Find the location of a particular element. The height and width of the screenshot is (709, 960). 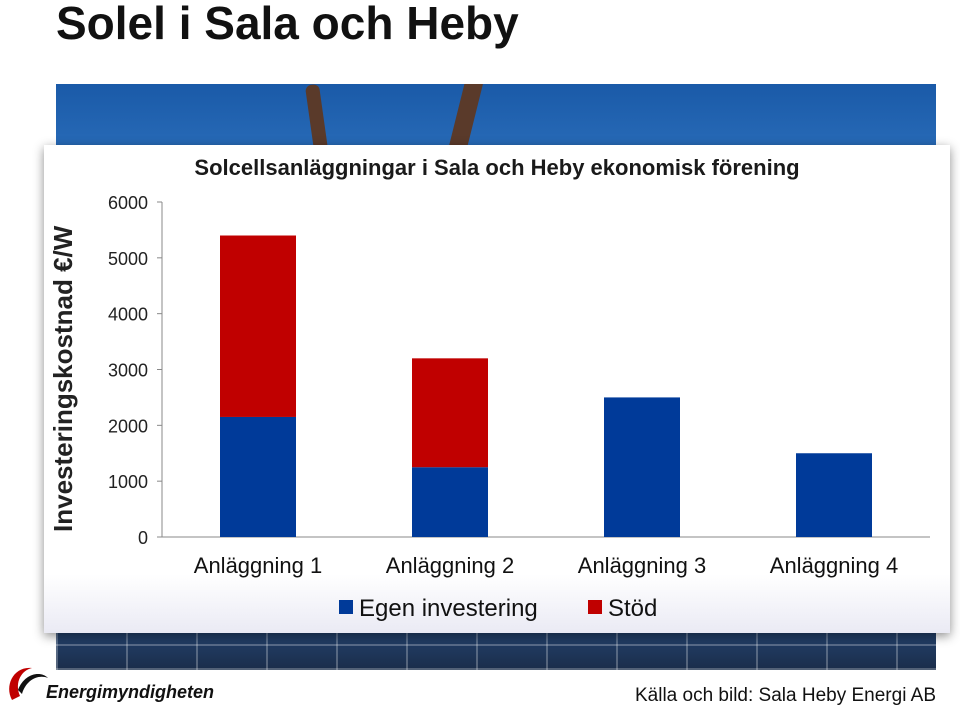

logo-text: Energimyndigheten is located at coordinates (130, 692).